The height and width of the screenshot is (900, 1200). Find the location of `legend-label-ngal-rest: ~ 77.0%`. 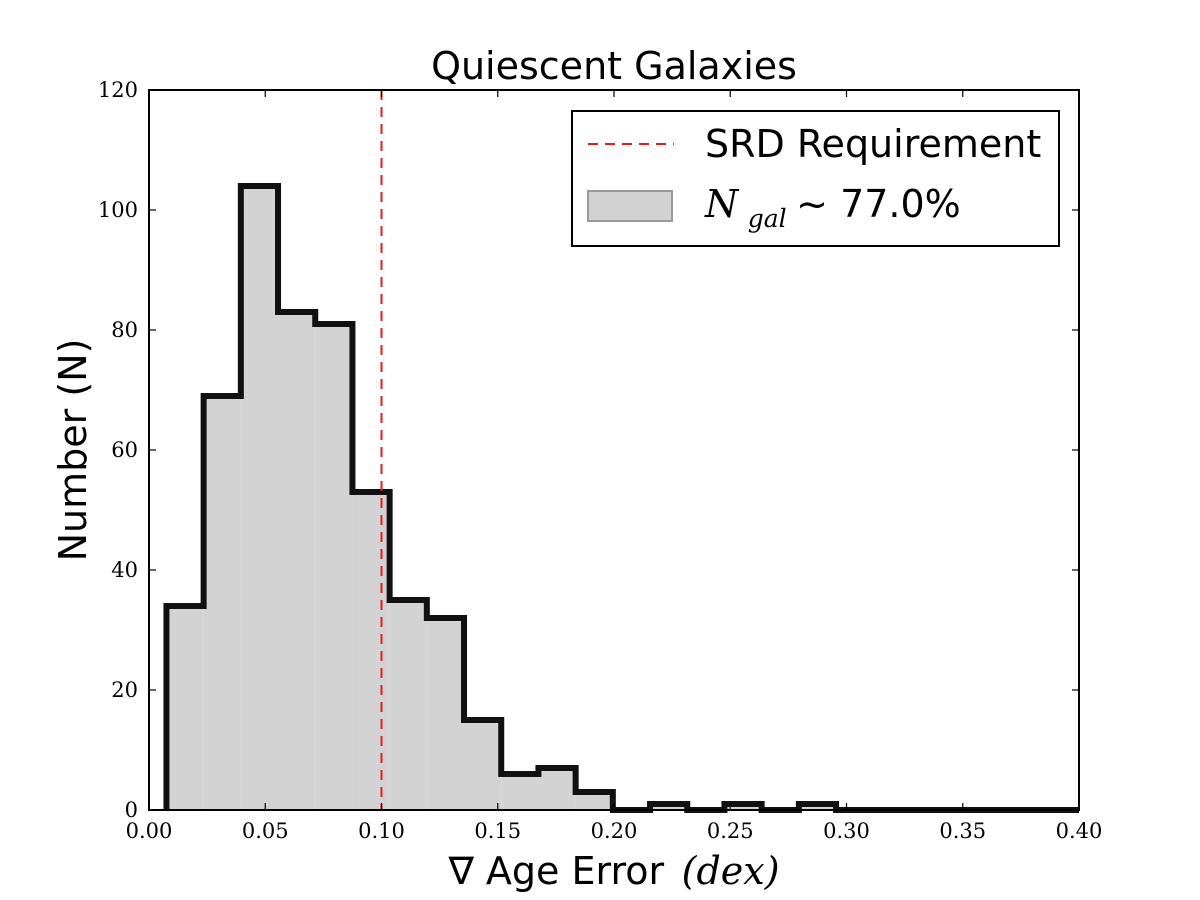

legend-label-ngal-rest: ~ 77.0% is located at coordinates (878, 204).